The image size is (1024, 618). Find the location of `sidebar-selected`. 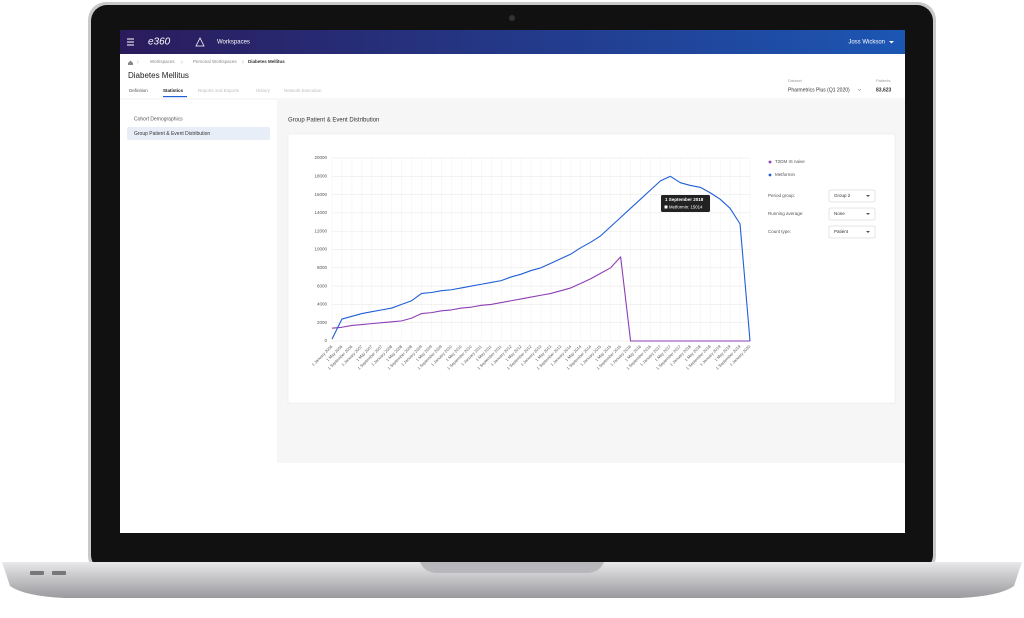

sidebar-selected is located at coordinates (198, 133).